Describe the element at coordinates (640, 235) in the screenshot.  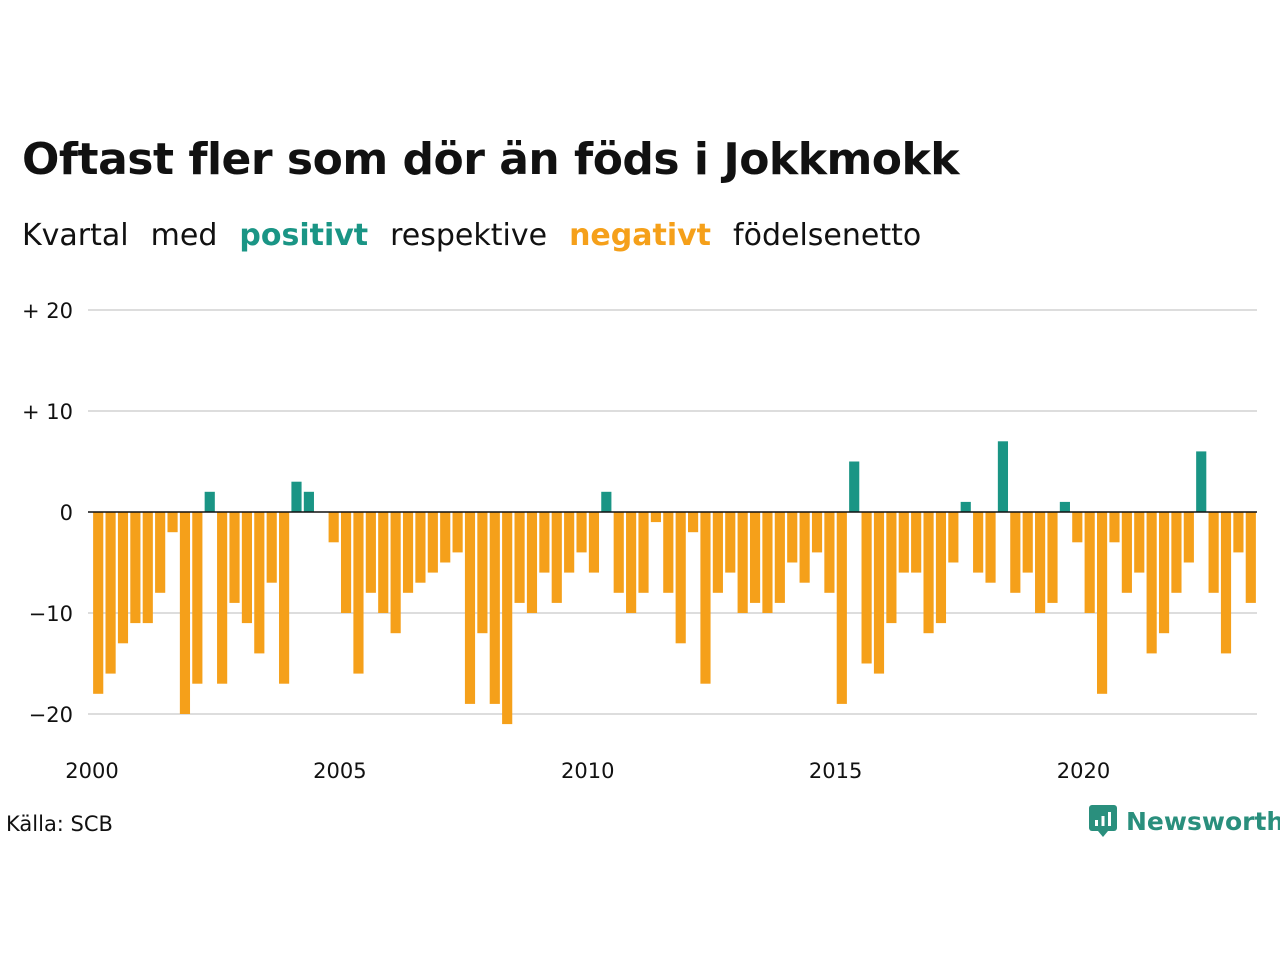
I see `subtitle-negative-label: negativt` at that location.